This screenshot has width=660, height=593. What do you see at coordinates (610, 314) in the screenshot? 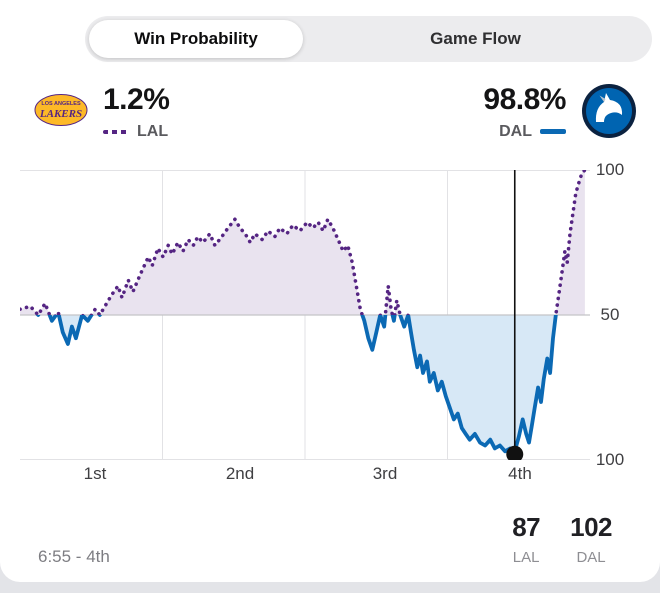
I see `y-axis-label-mid: 50` at bounding box center [610, 314].